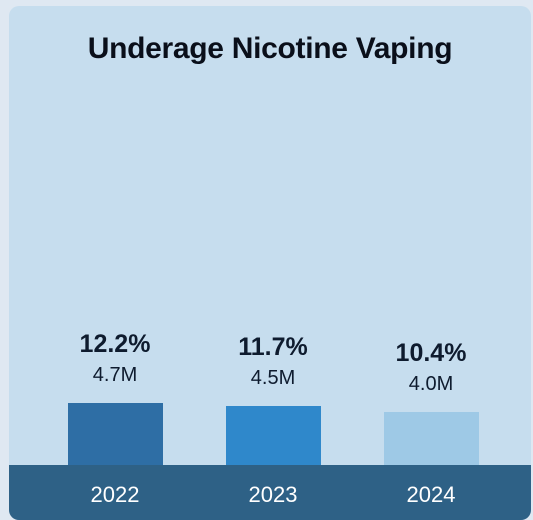 Image resolution: width=533 pixels, height=520 pixels. Describe the element at coordinates (431, 494) in the screenshot. I see `x-tick-2024: 2024` at that location.